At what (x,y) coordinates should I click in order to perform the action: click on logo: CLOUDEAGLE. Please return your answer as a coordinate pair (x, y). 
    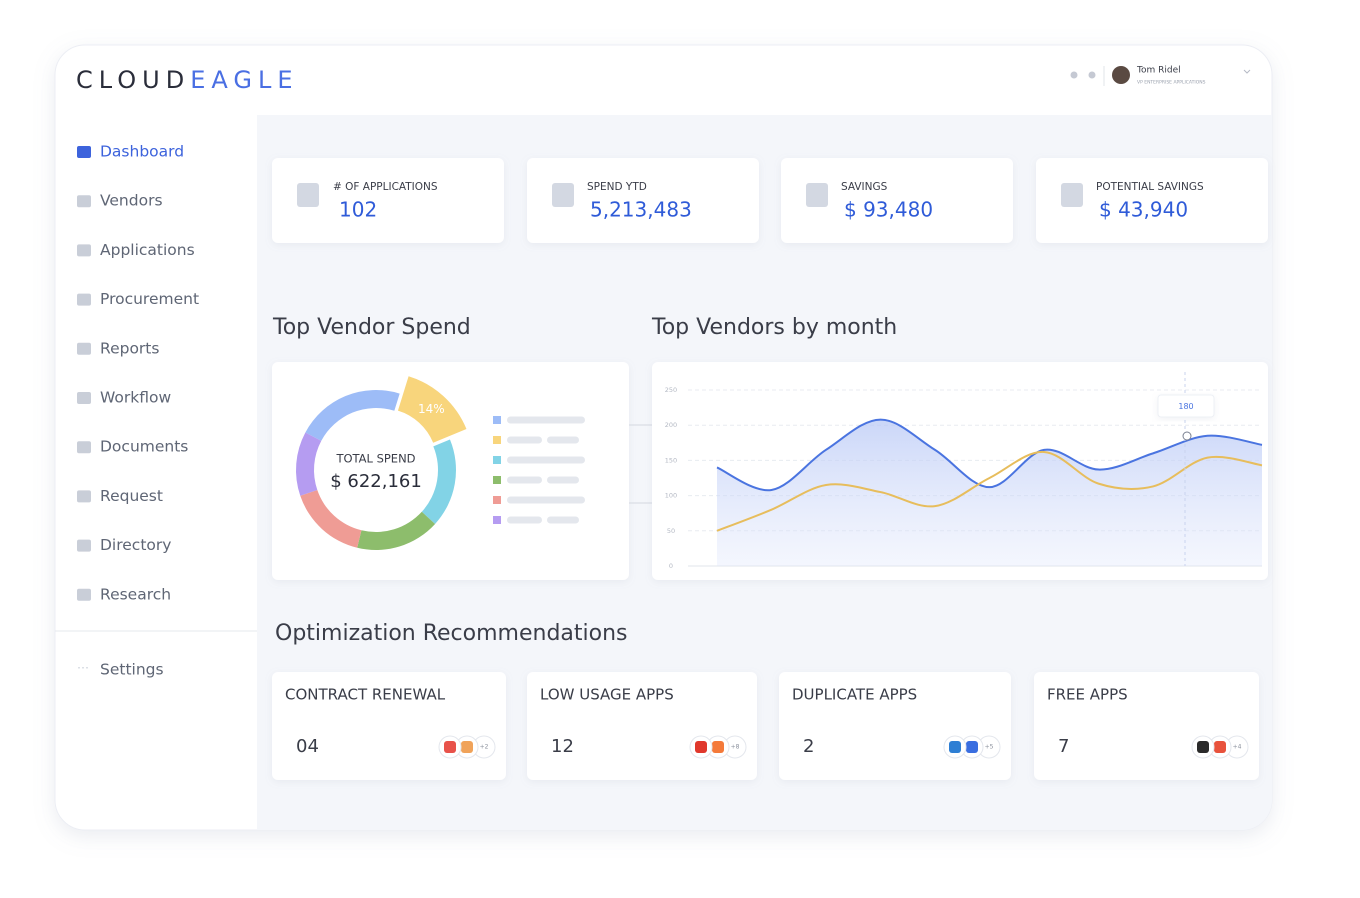
    Looking at the image, I should click on (187, 80).